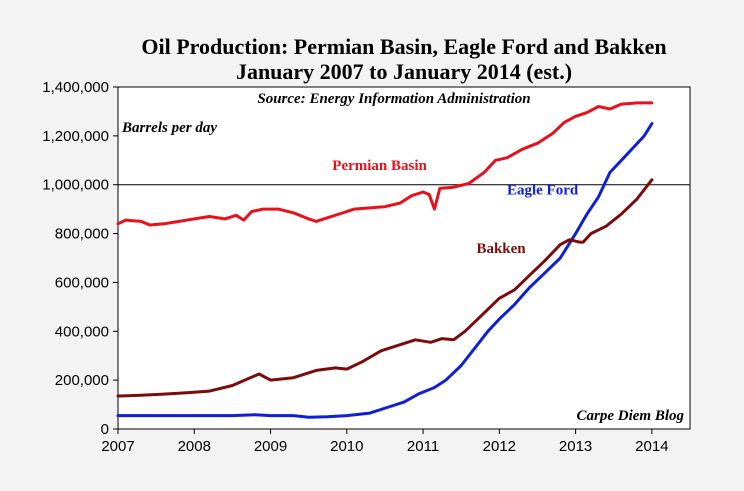  Describe the element at coordinates (423, 446) in the screenshot. I see `x-tick-label: 2011` at that location.